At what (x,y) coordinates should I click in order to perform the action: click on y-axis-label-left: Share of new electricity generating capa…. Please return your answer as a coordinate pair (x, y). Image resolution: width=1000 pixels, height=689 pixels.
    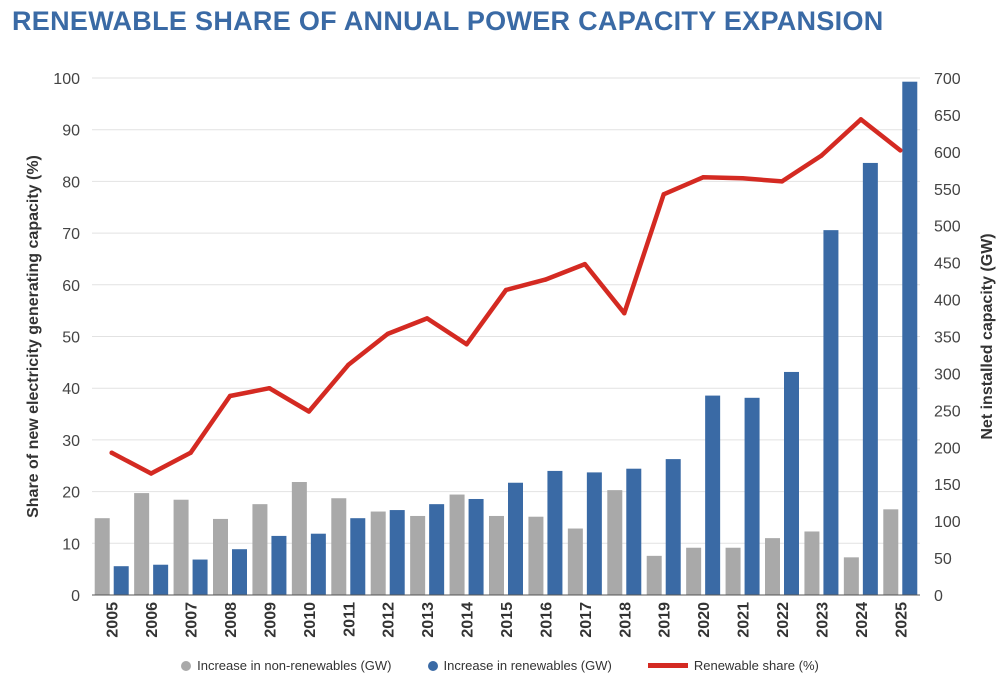
    Looking at the image, I should click on (33, 336).